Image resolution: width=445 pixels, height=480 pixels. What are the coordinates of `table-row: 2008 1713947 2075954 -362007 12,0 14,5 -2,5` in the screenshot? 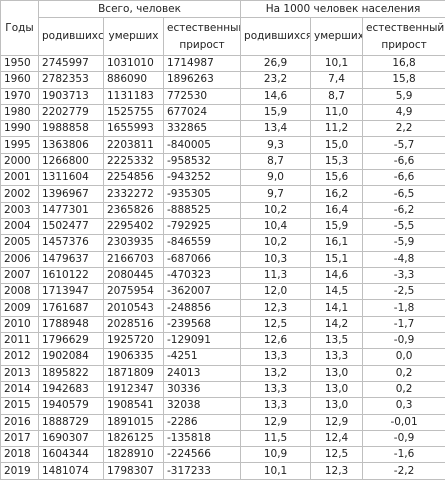 It's located at (222, 292).